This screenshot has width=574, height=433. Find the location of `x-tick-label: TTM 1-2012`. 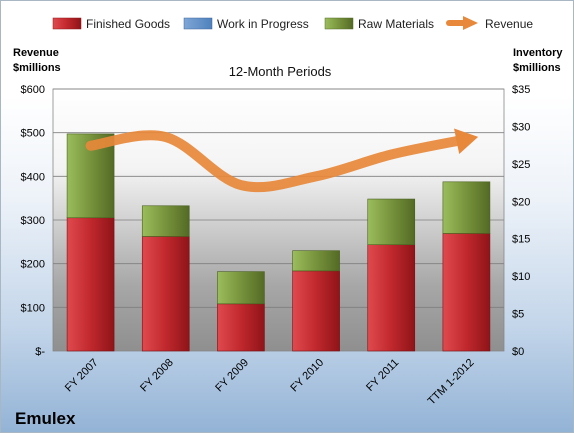

x-tick-label: TTM 1-2012 is located at coordinates (451, 382).